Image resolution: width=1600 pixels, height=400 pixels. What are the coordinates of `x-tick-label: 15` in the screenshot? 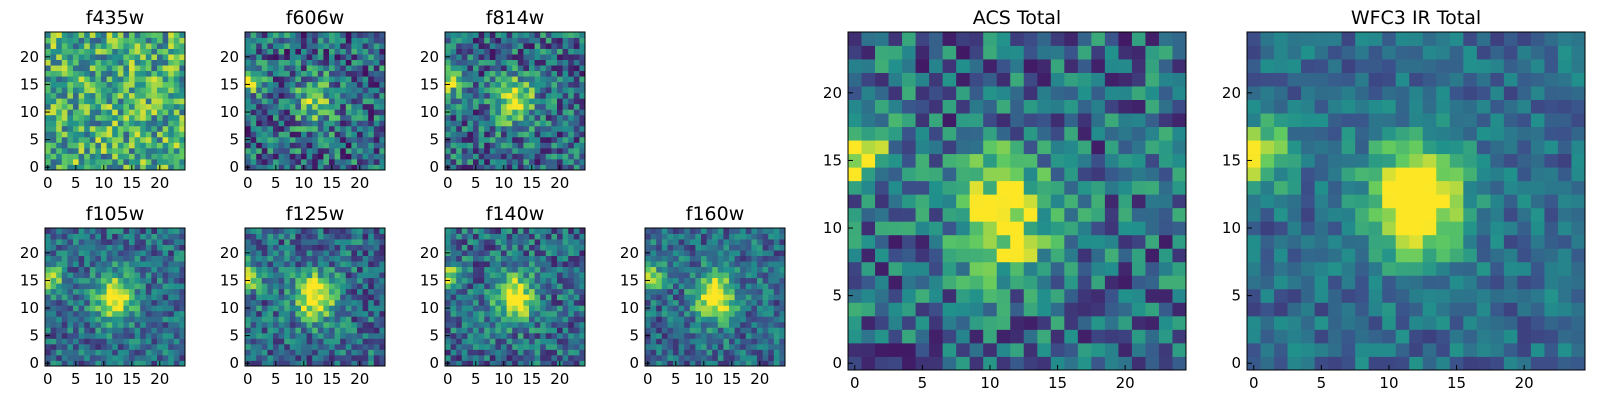 It's located at (531, 379).